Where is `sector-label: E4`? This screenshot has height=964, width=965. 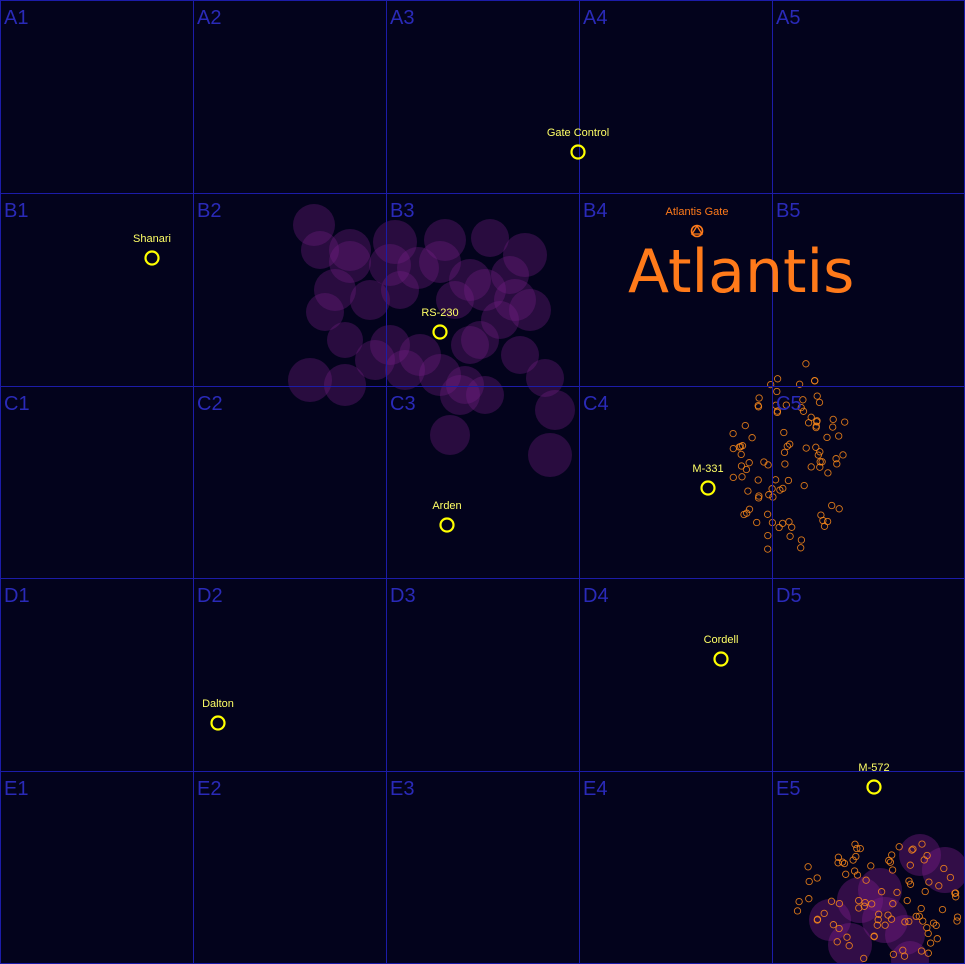
sector-label: E4 is located at coordinates (595, 789).